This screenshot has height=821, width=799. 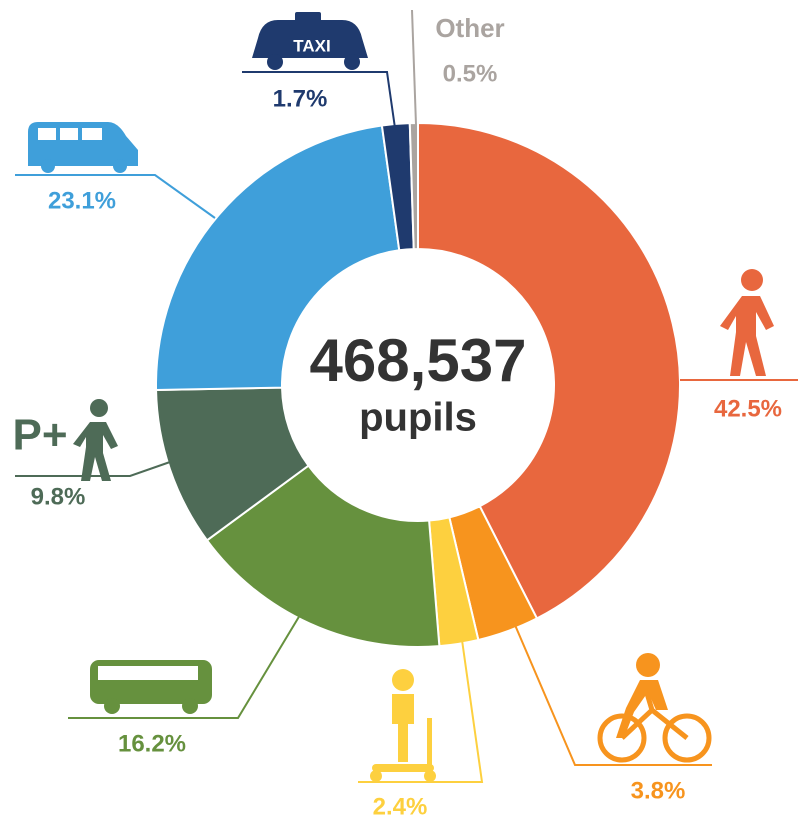 What do you see at coordinates (654, 708) in the screenshot?
I see `bike-icon` at bounding box center [654, 708].